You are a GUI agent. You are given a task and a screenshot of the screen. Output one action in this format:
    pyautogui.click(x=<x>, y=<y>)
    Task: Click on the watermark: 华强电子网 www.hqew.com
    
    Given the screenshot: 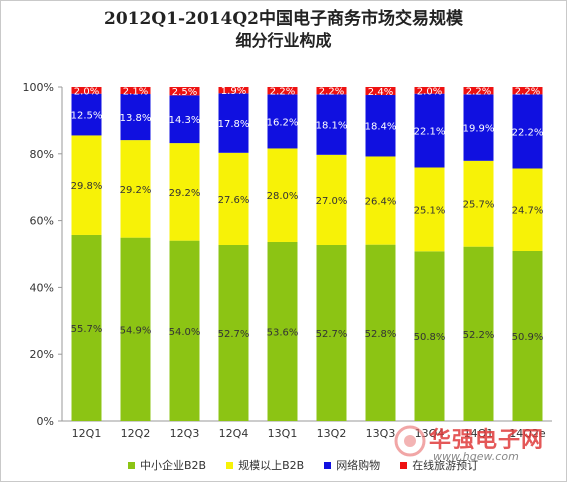 What is the action you would take?
    pyautogui.click(x=474, y=444)
    